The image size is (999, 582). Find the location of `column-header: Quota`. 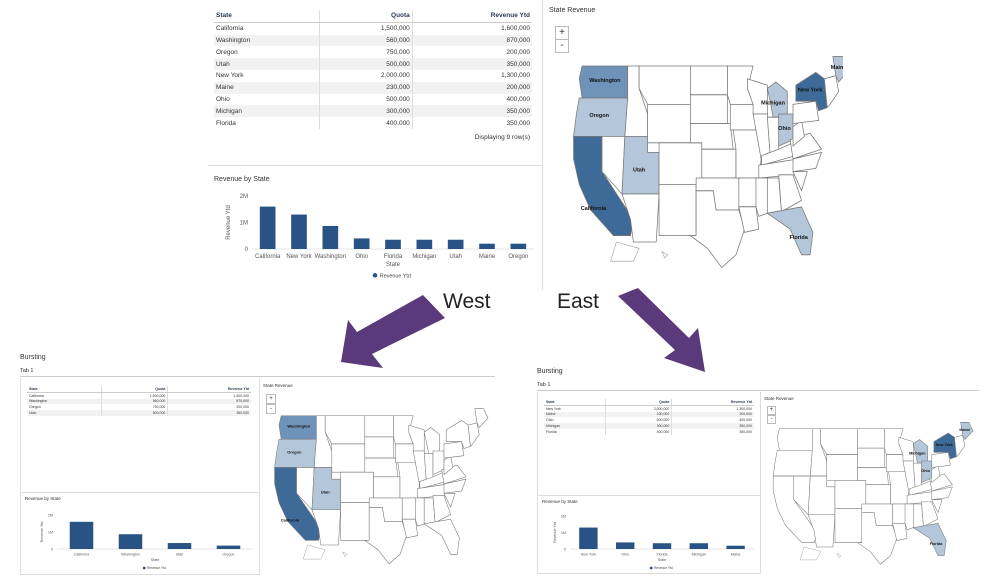

column-header: Quota is located at coordinates (134, 389).